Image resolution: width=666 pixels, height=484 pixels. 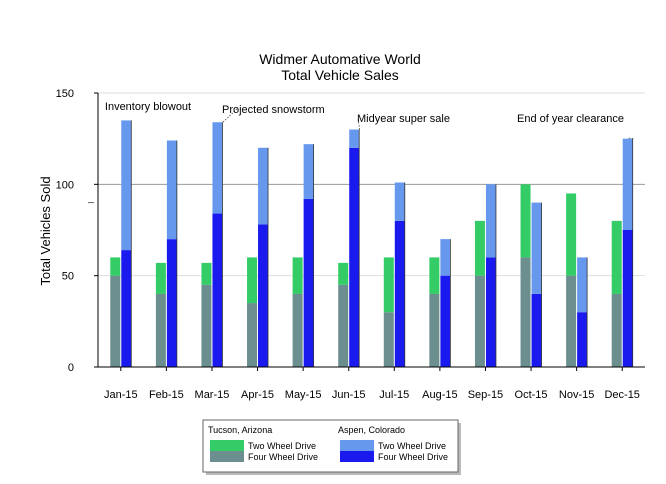 I want to click on x-tick-label: Sep-15, so click(x=485, y=395).